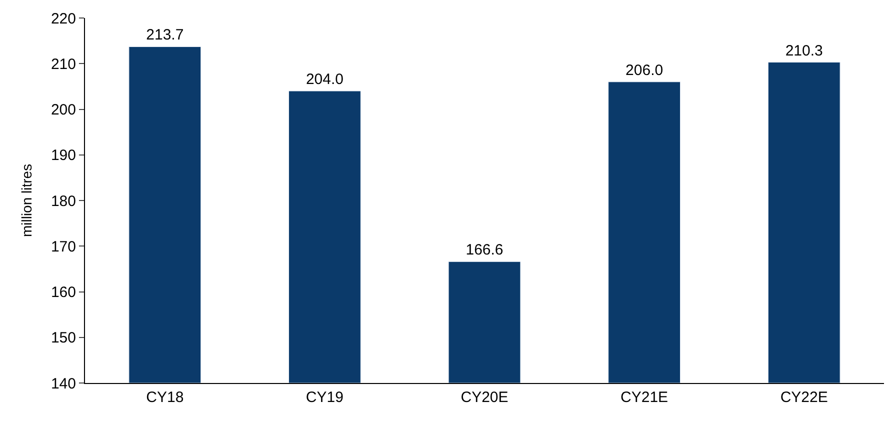 The image size is (889, 423). What do you see at coordinates (63, 201) in the screenshot?
I see `y-tick-label: 180` at bounding box center [63, 201].